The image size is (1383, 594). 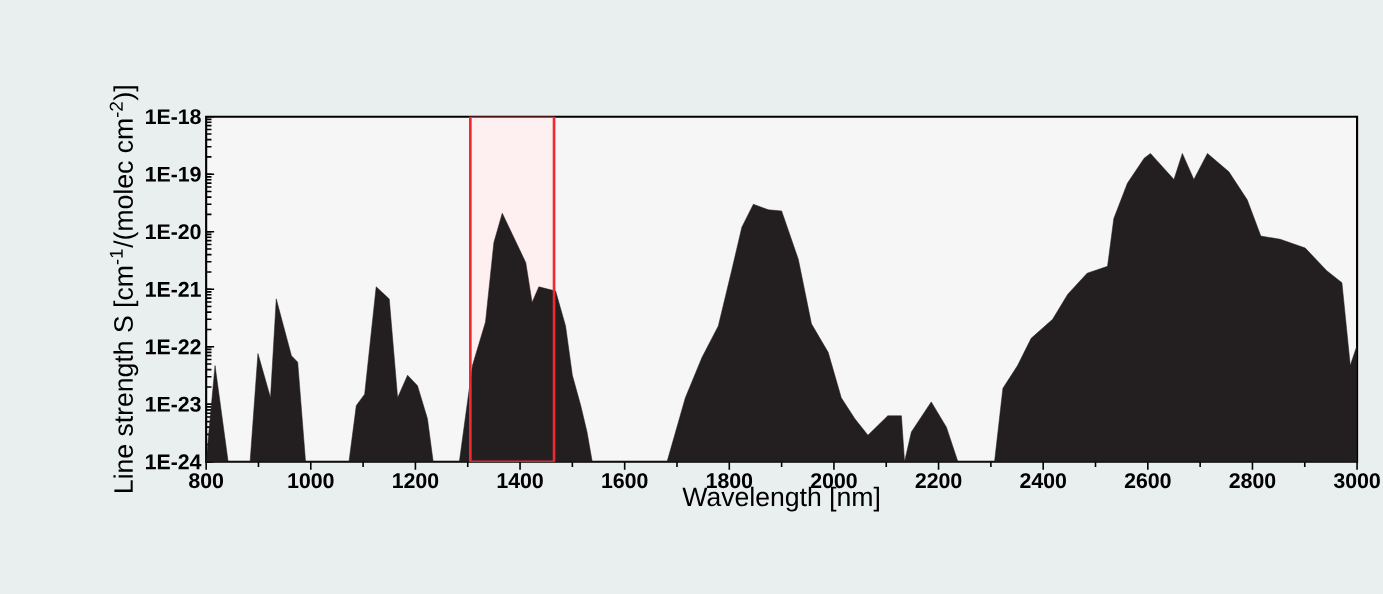 What do you see at coordinates (173, 404) in the screenshot?
I see `y-tick-label: 1E-23` at bounding box center [173, 404].